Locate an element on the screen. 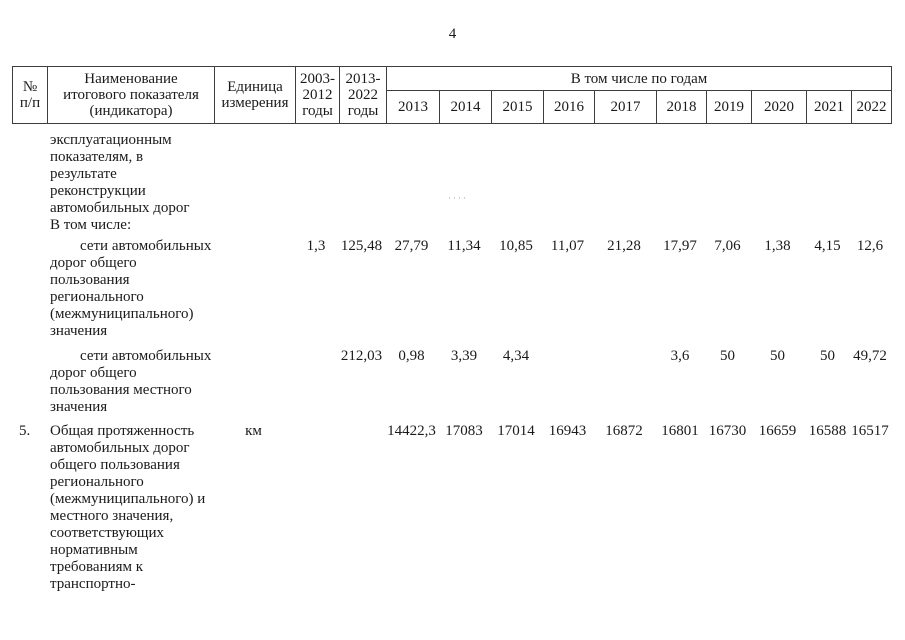 The width and height of the screenshot is (905, 640). header-cell-period-2013-2022: 2013- 2022 годы is located at coordinates (362, 95).